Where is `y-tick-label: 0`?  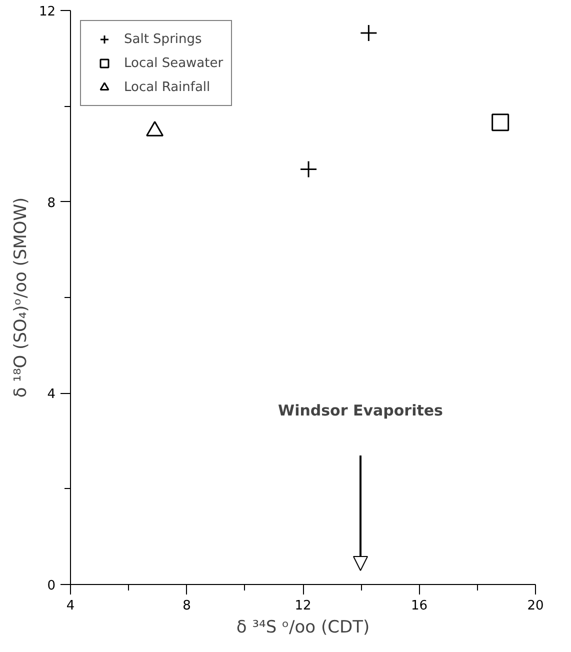
y-tick-label: 0 is located at coordinates (51, 586).